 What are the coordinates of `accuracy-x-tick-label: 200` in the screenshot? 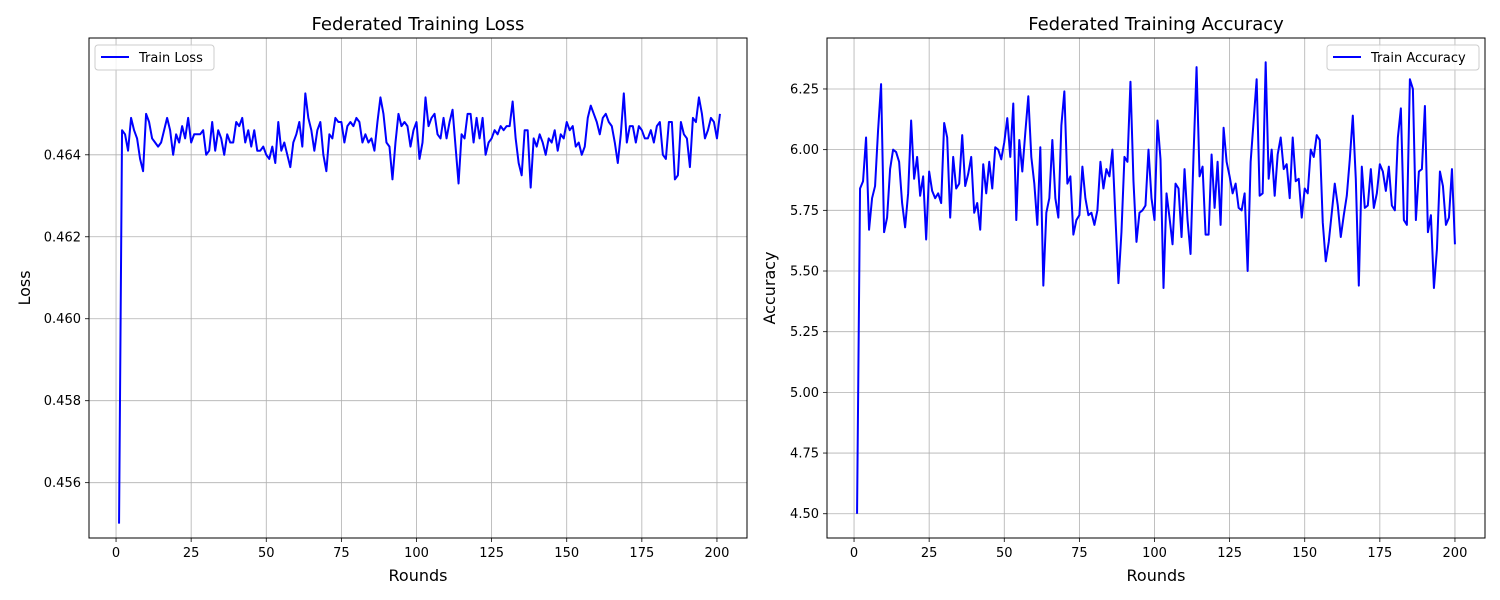 It's located at (1455, 553).